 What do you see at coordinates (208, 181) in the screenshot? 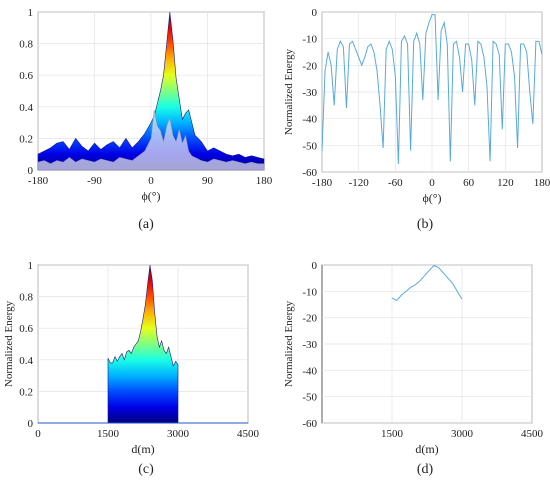
I see `x-tick-label: 90` at bounding box center [208, 181].